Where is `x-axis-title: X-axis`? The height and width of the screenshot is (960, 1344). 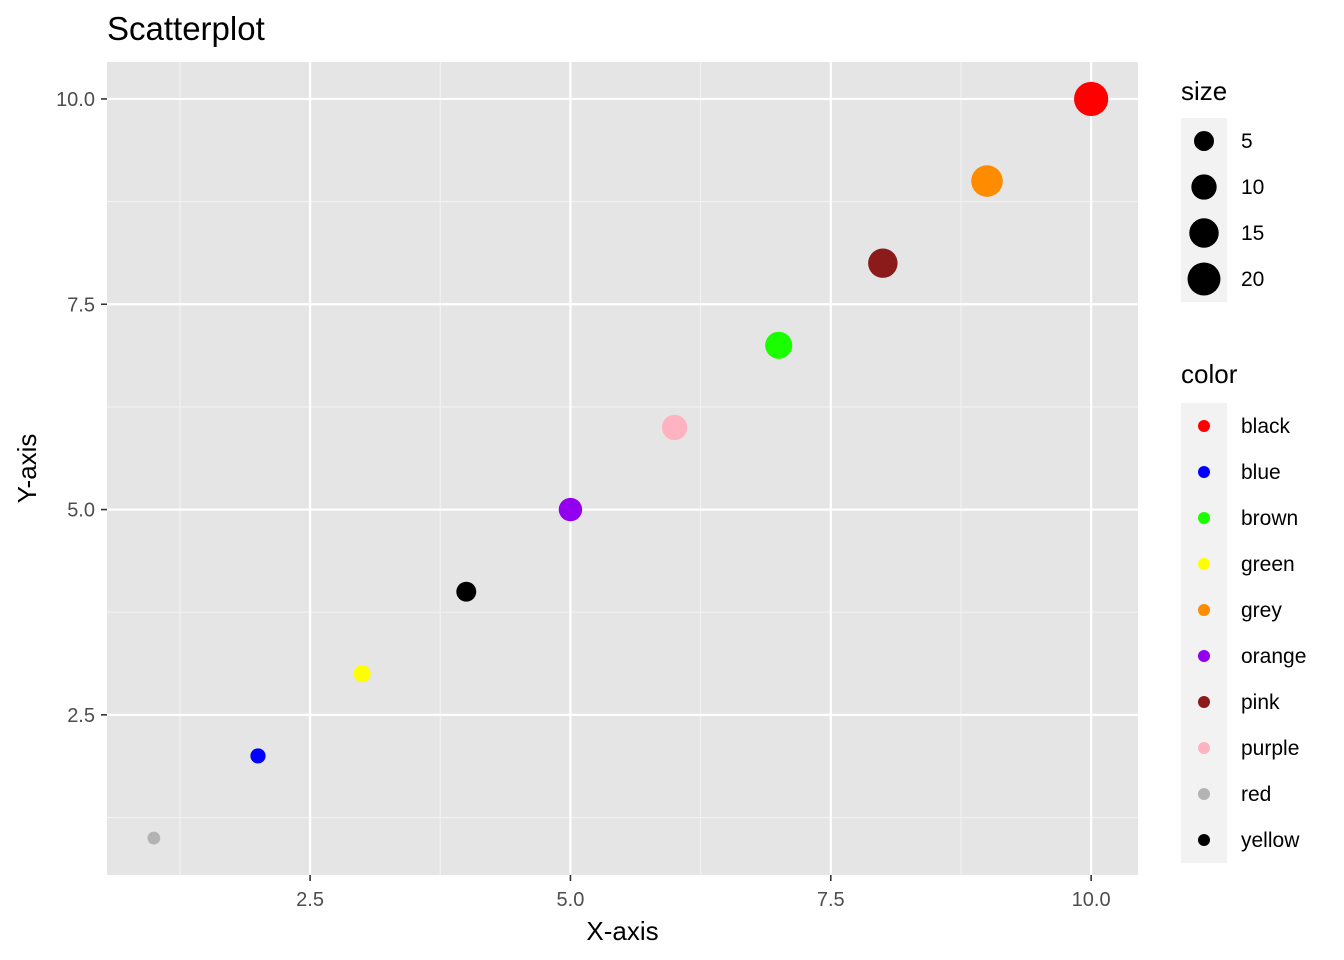 x-axis-title: X-axis is located at coordinates (622, 931).